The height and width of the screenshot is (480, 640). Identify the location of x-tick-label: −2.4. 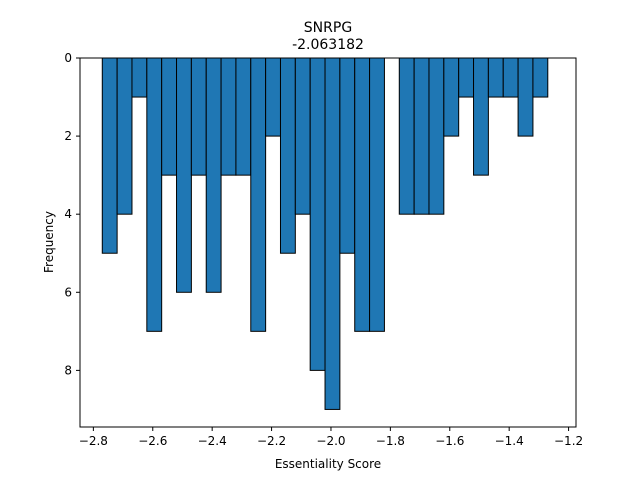
(212, 441).